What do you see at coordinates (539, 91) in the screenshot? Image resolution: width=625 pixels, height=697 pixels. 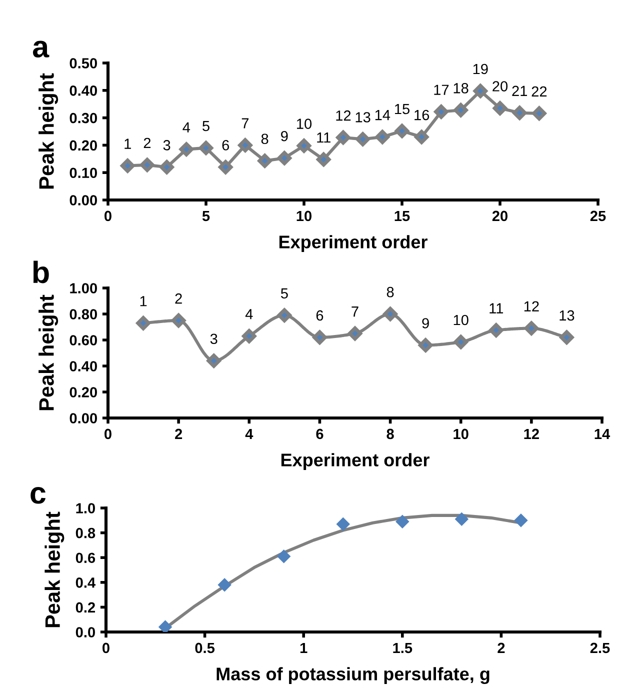 I see `annotation: 22` at bounding box center [539, 91].